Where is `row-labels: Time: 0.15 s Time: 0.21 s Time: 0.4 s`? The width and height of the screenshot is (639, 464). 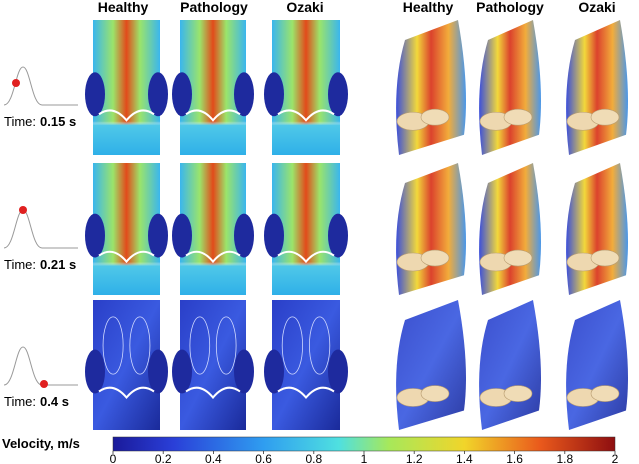
row-labels: Time: 0.15 s Time: 0.21 s Time: 0.4 s is located at coordinates (40, 237).